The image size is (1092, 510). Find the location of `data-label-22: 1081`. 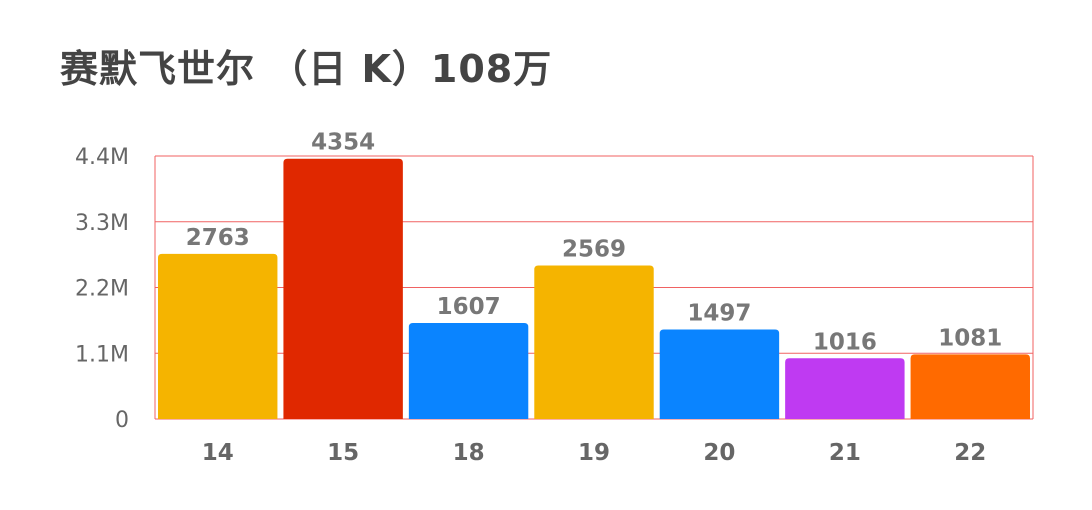

data-label-22: 1081 is located at coordinates (970, 338).